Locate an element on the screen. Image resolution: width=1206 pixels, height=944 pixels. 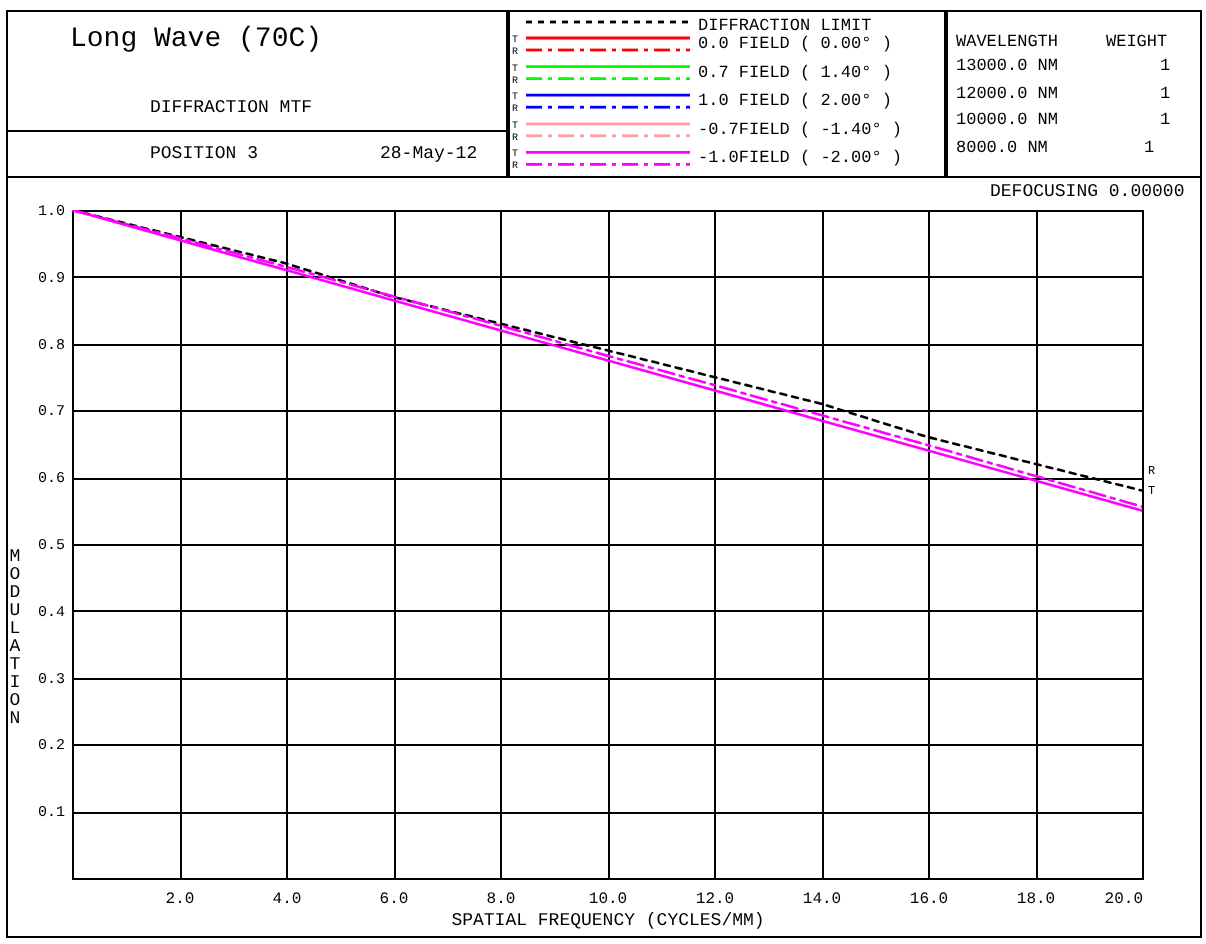
text: WAVELENGTH is located at coordinates (1007, 42).